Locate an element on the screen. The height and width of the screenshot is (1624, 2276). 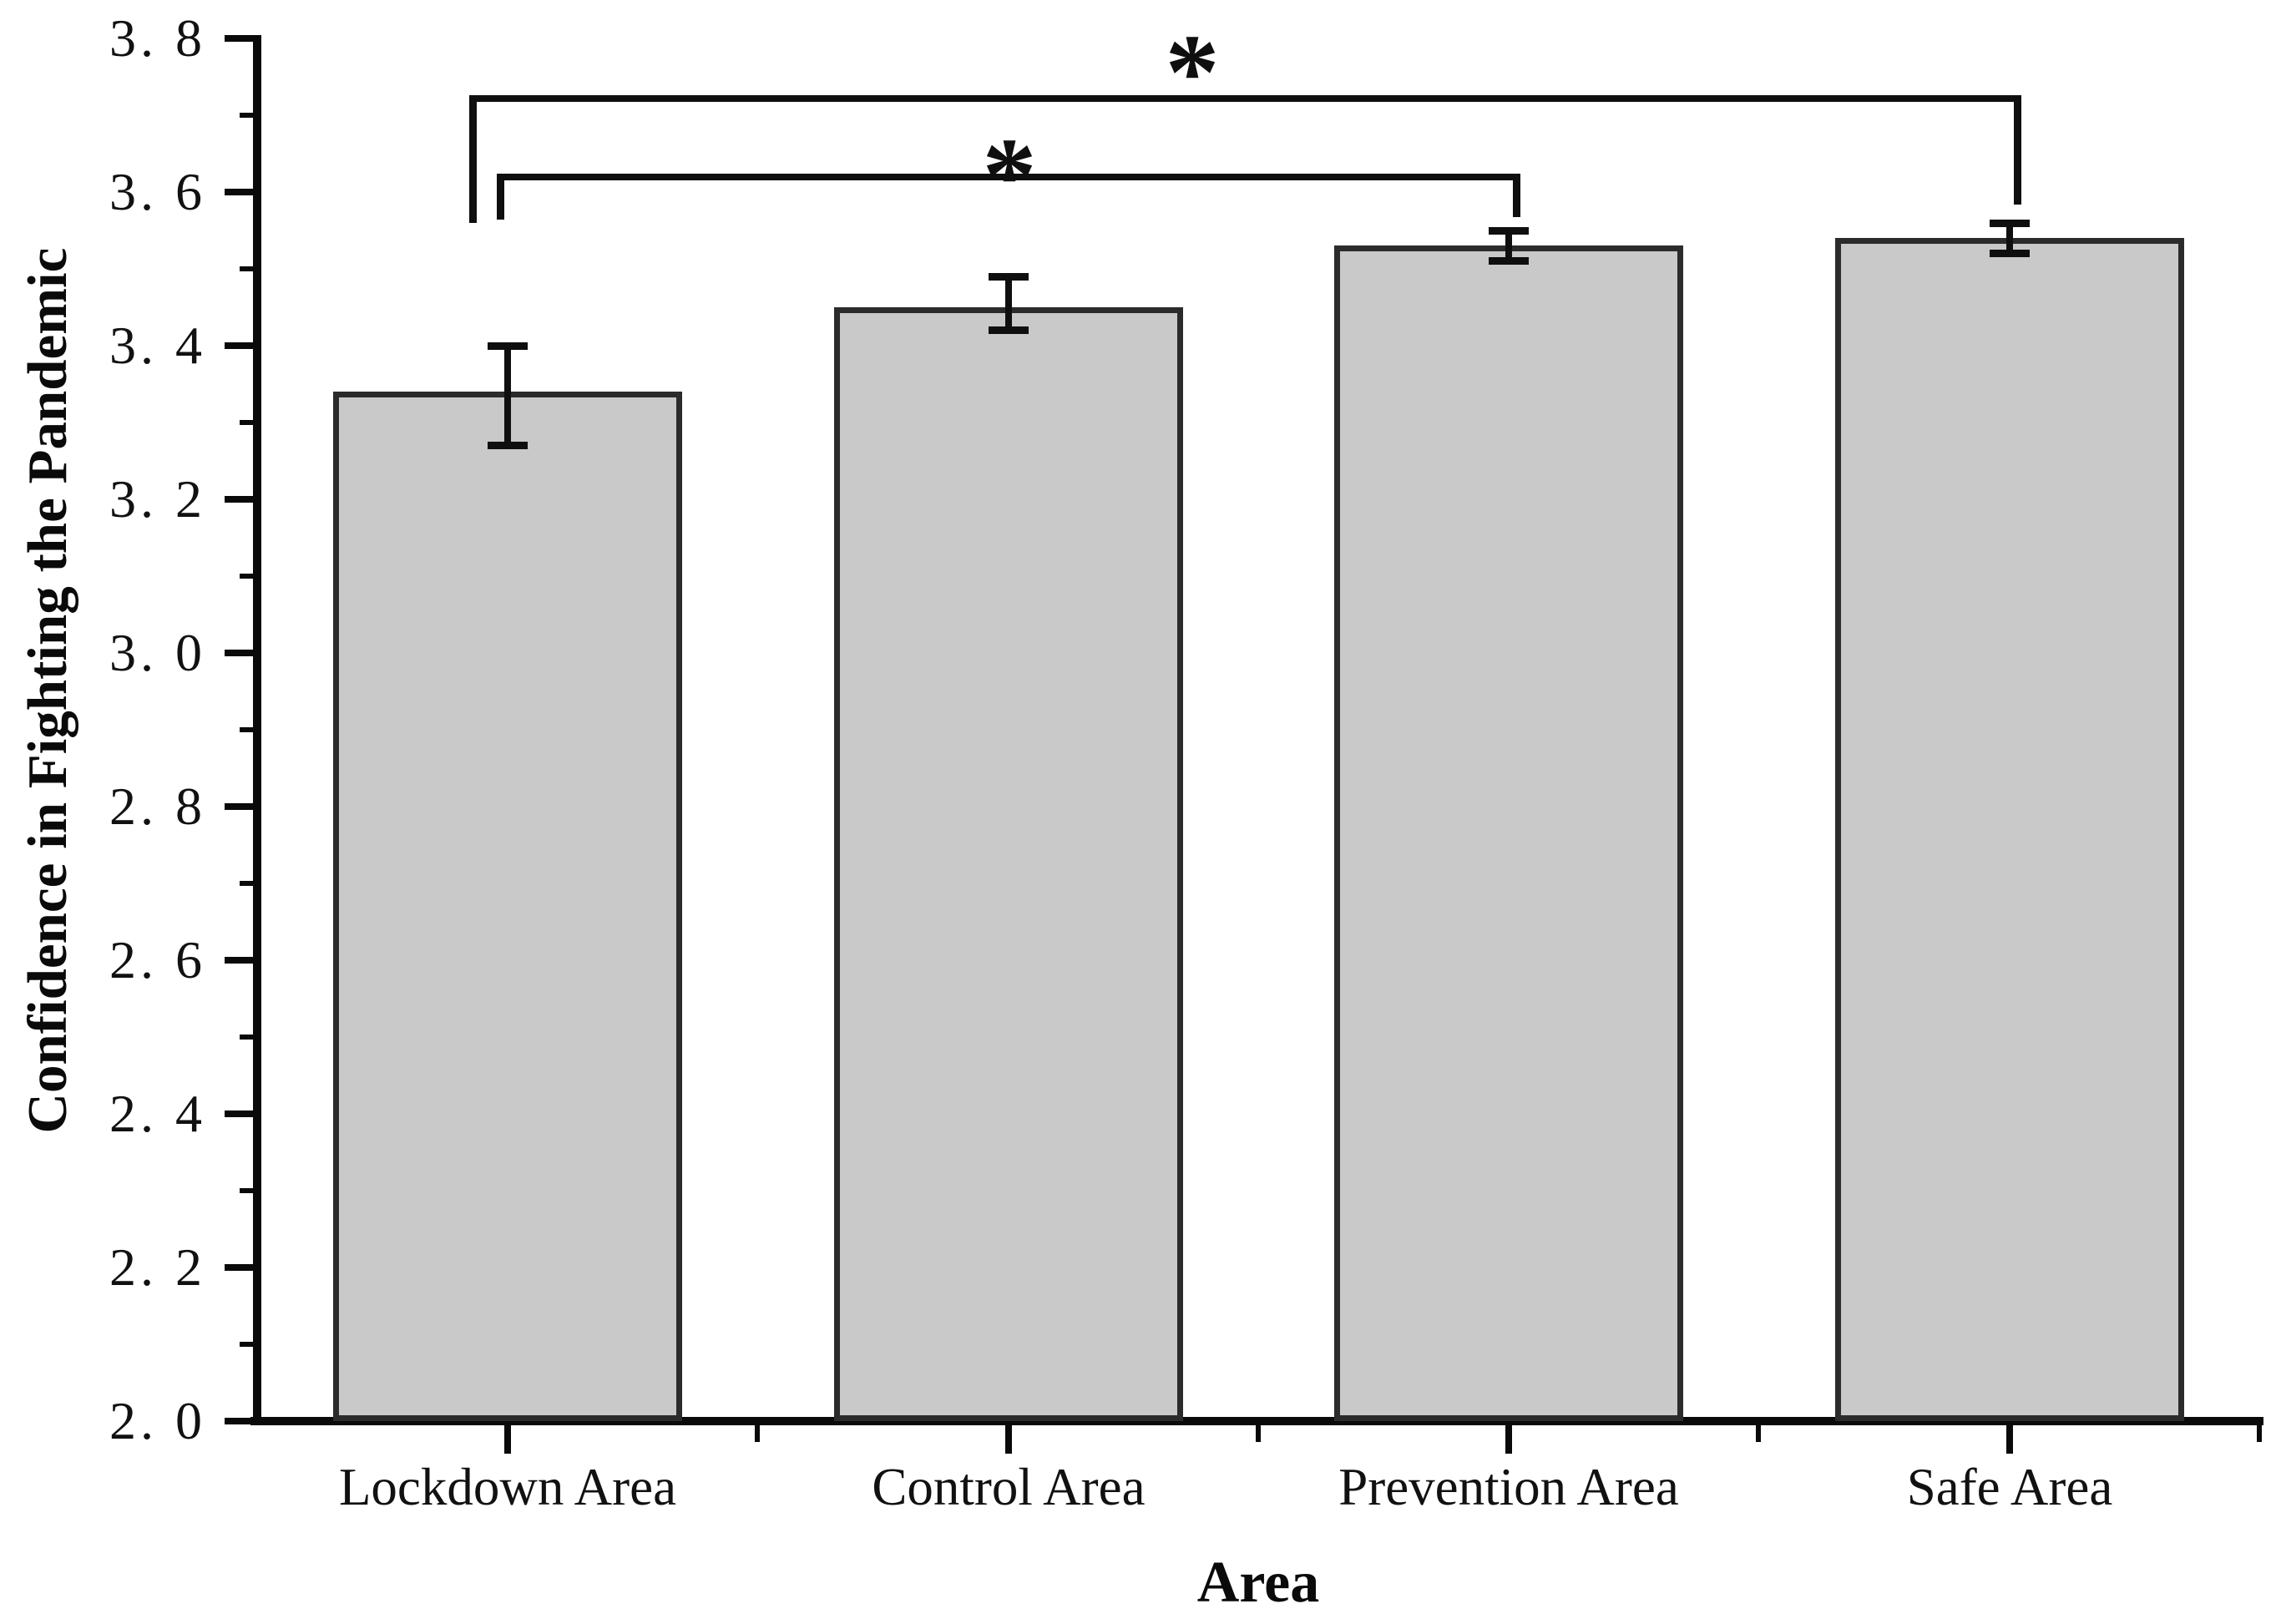
x-axis-line is located at coordinates (1256, 1421).